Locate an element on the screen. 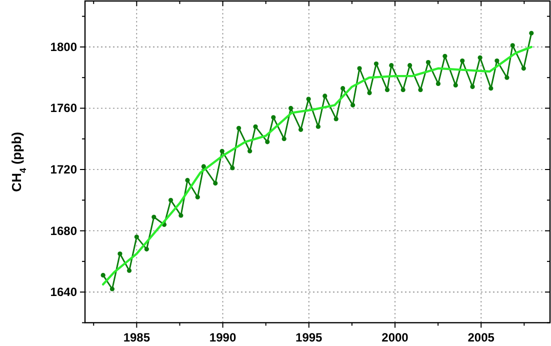  x-tick-label: 1985 is located at coordinates (136, 337).